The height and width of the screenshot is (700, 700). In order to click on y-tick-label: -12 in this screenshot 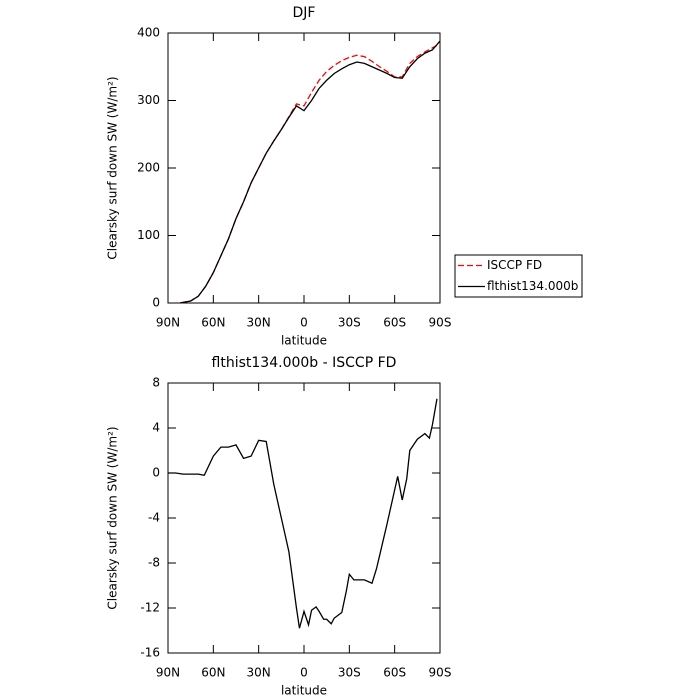, I will do `click(150, 608)`.